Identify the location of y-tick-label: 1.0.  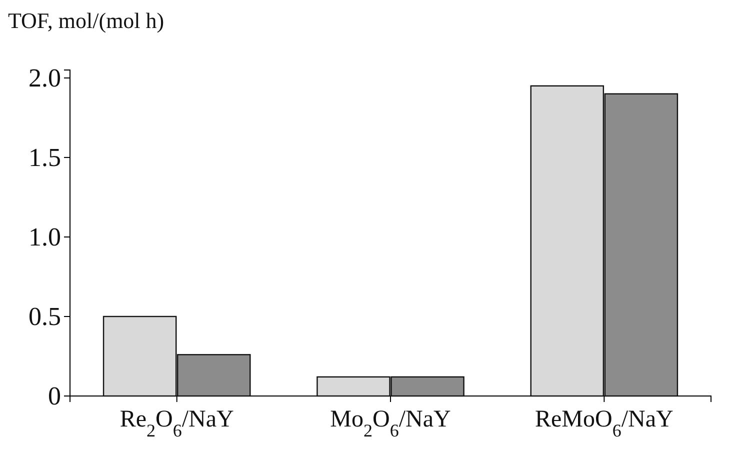
(44, 237).